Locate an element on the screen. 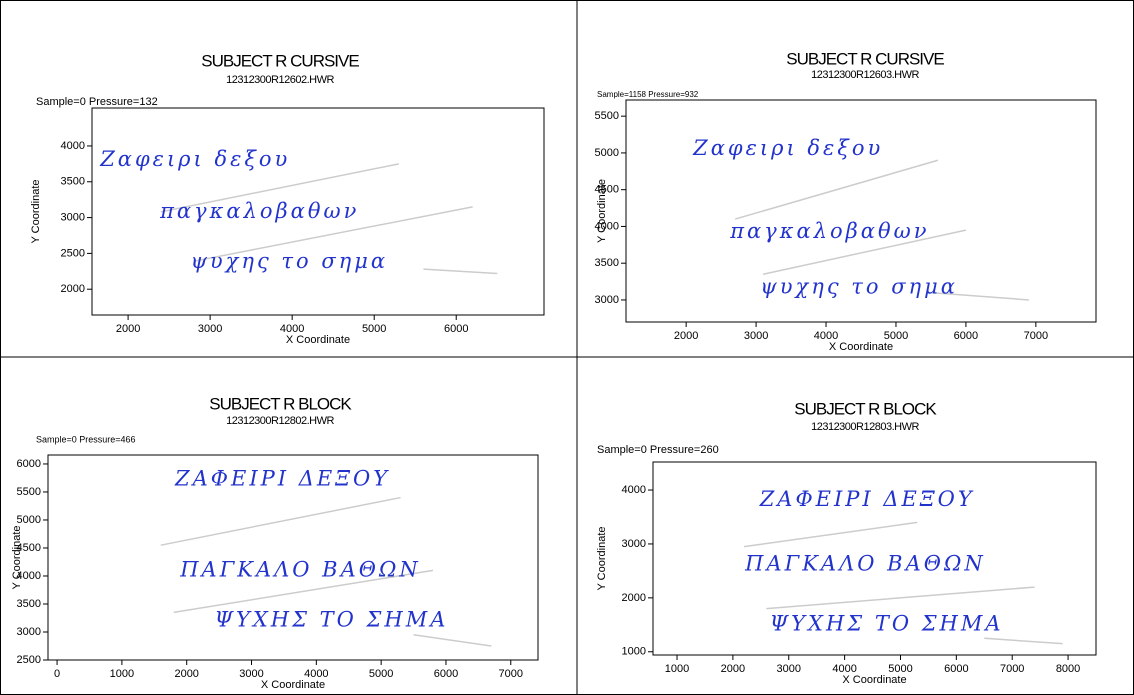  status-info: Sample=0 Pressure=132 is located at coordinates (97, 102).